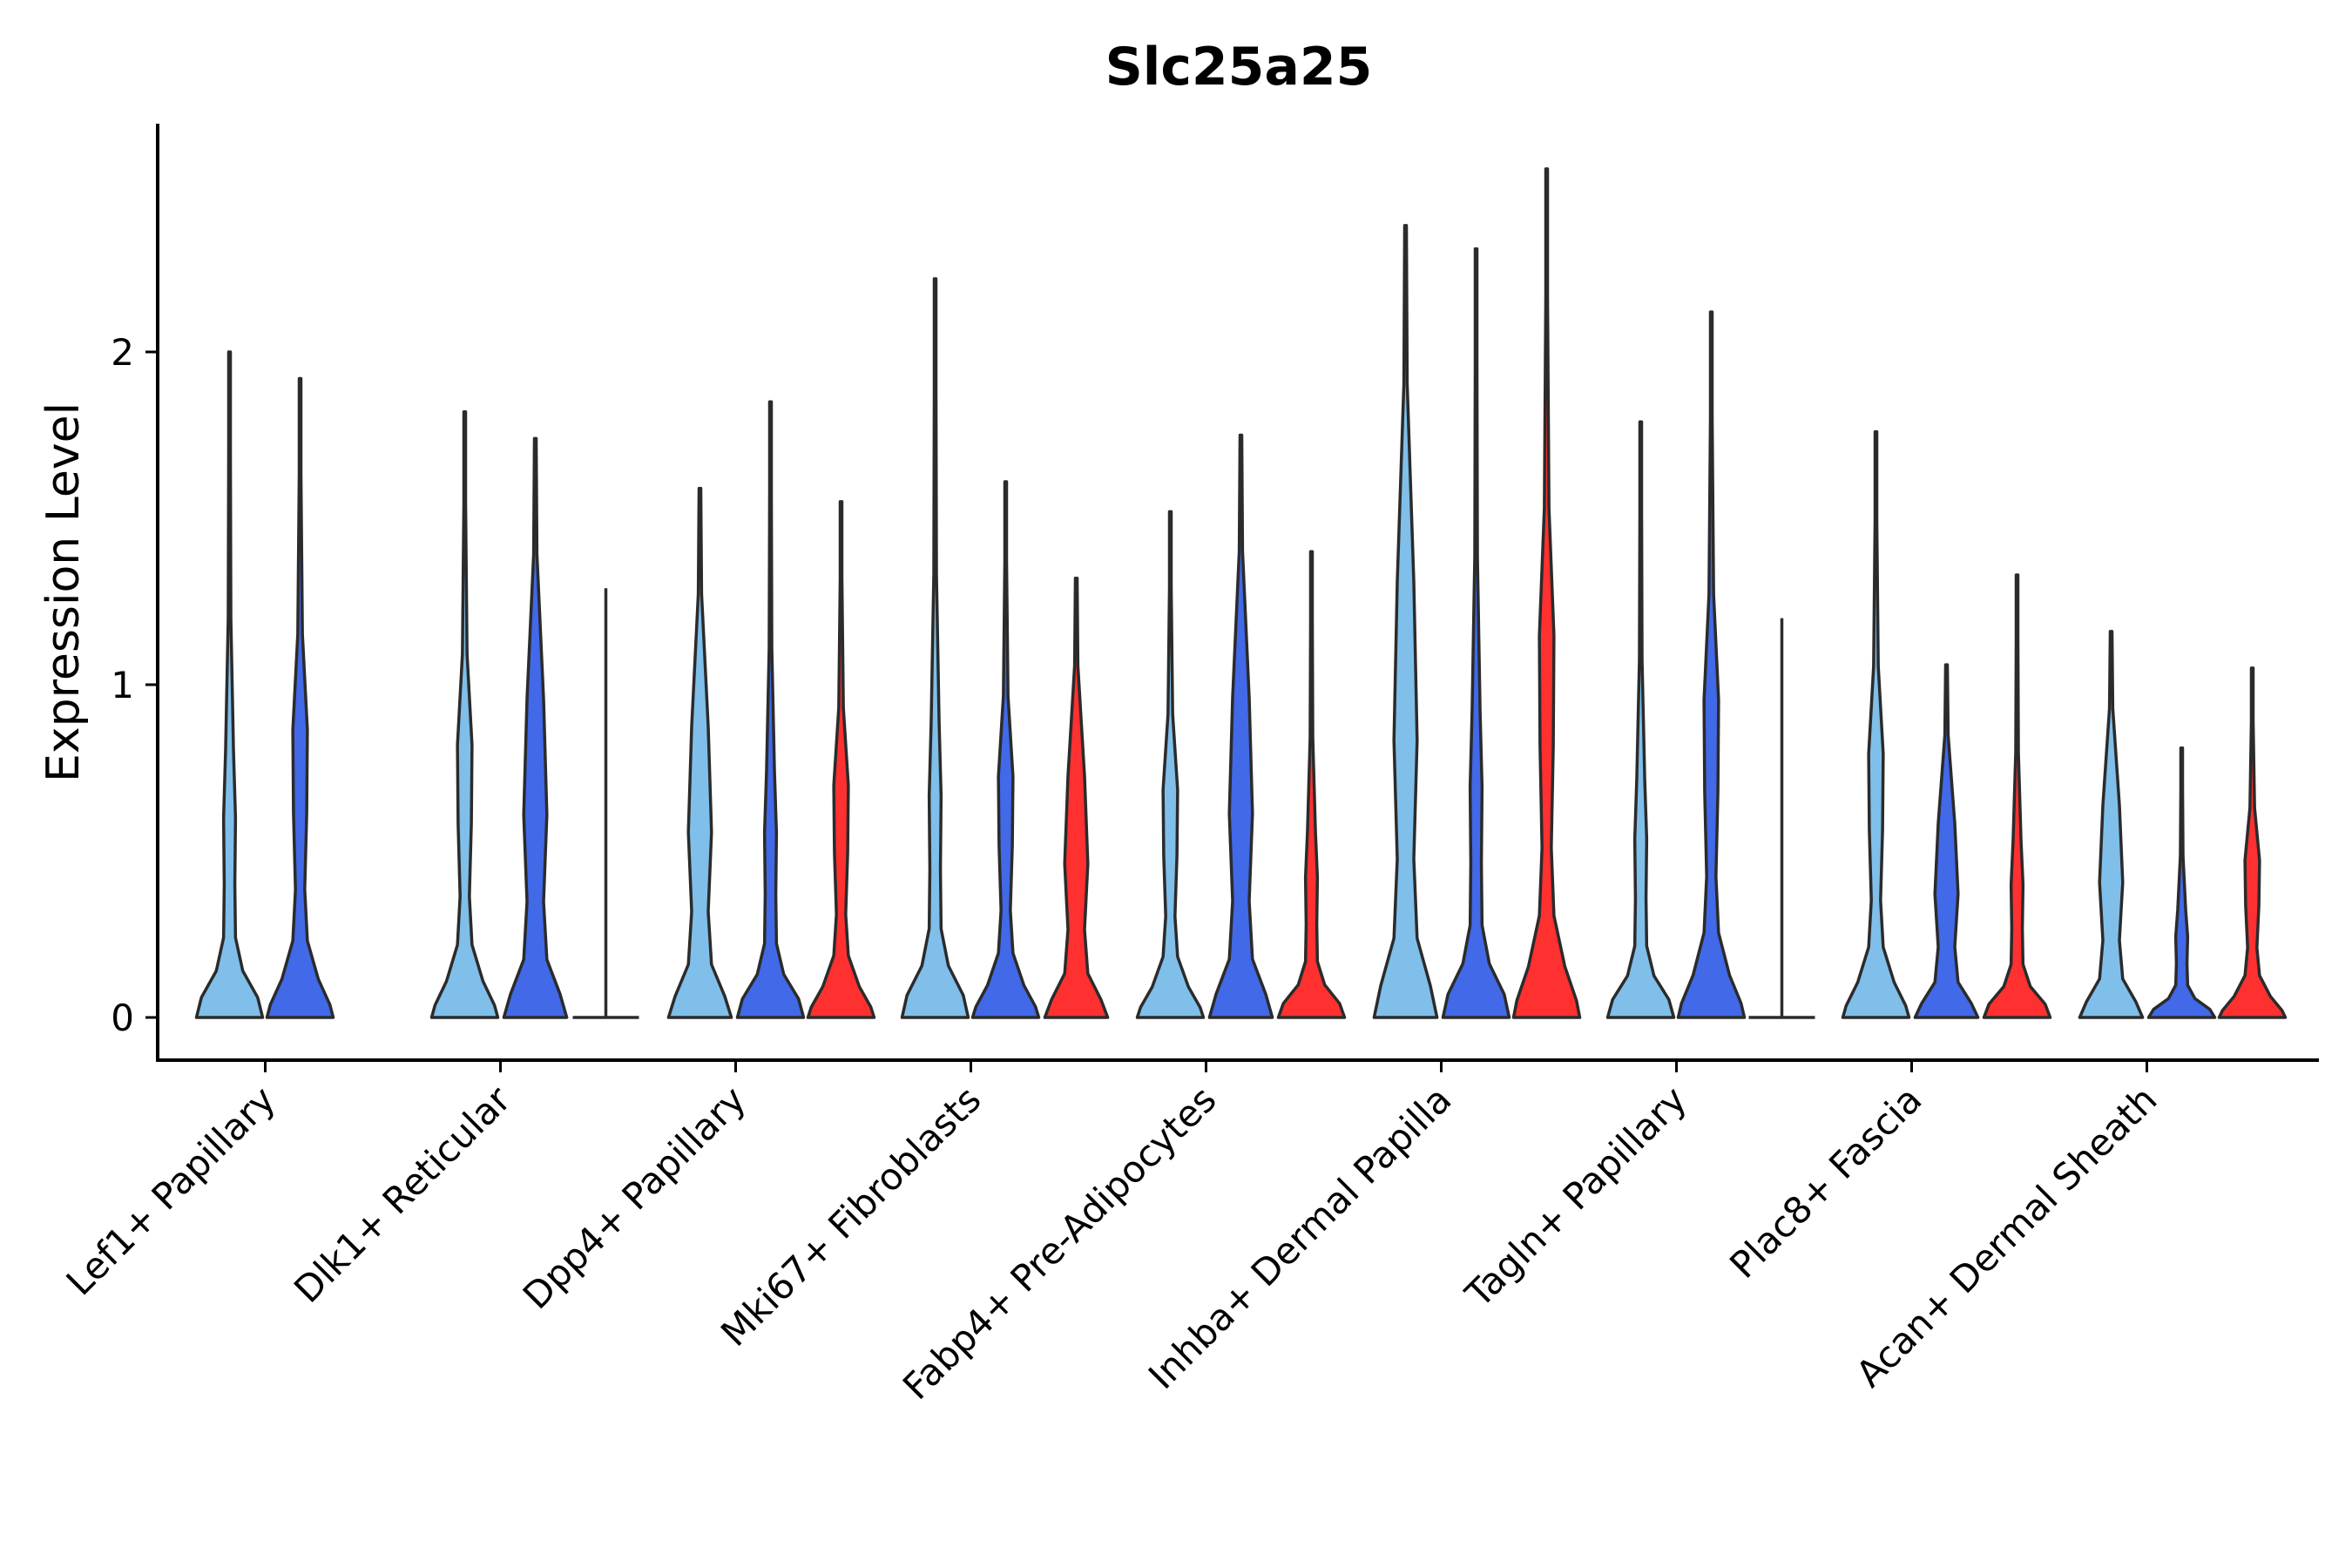  What do you see at coordinates (634, 1197) in the screenshot?
I see `x-tick-label: Dpp4+ Papillary` at bounding box center [634, 1197].